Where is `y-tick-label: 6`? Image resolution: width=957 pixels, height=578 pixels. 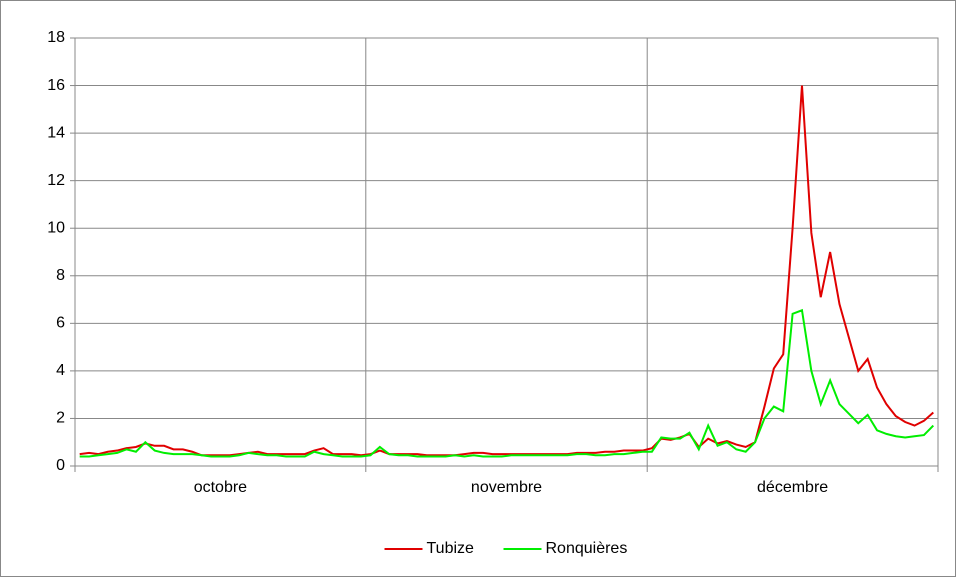
y-tick-label: 6 is located at coordinates (60, 323).